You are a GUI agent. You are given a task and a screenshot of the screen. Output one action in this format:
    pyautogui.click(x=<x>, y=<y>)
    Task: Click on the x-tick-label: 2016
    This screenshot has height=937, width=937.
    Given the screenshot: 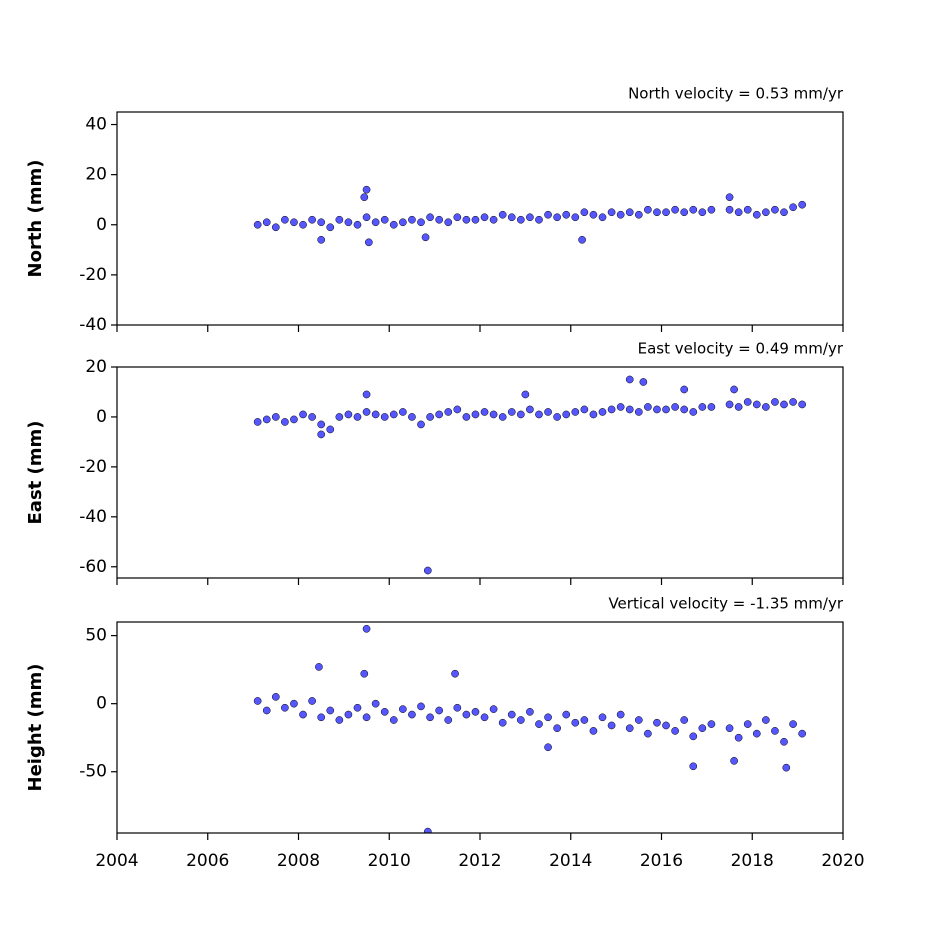 What is the action you would take?
    pyautogui.click(x=661, y=861)
    